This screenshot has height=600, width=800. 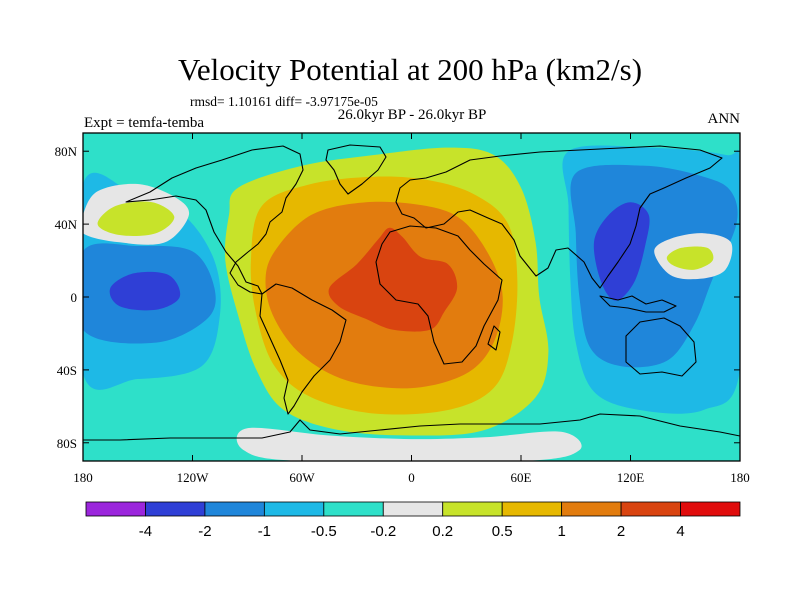 What do you see at coordinates (67, 370) in the screenshot?
I see `y-tick-label: 40S` at bounding box center [67, 370].